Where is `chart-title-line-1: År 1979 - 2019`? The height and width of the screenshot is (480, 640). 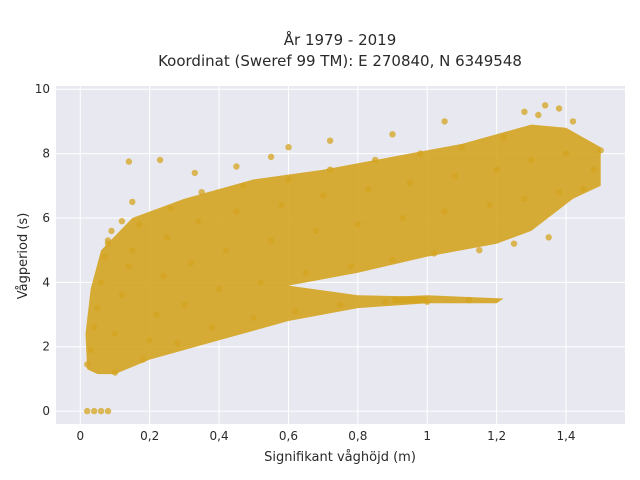 chart-title-line-1: År 1979 - 2019 is located at coordinates (340, 39).